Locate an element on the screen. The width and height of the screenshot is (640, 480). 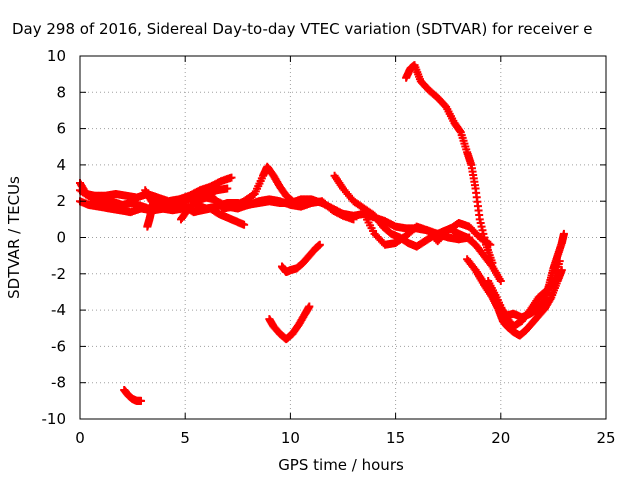
y-tick-label: -10 is located at coordinates (54, 419).